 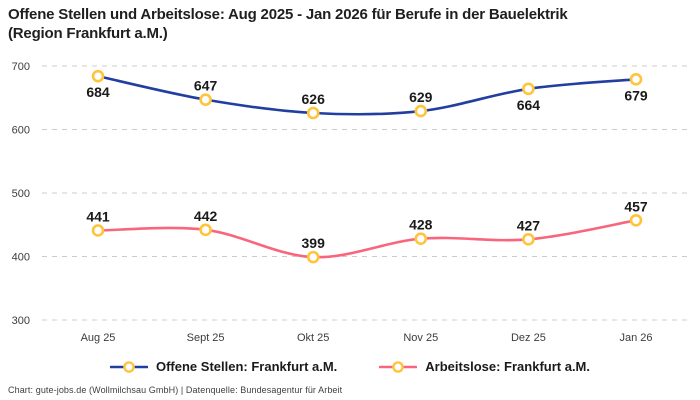 What do you see at coordinates (420, 338) in the screenshot?
I see `svg-text: Nov 25` at bounding box center [420, 338].